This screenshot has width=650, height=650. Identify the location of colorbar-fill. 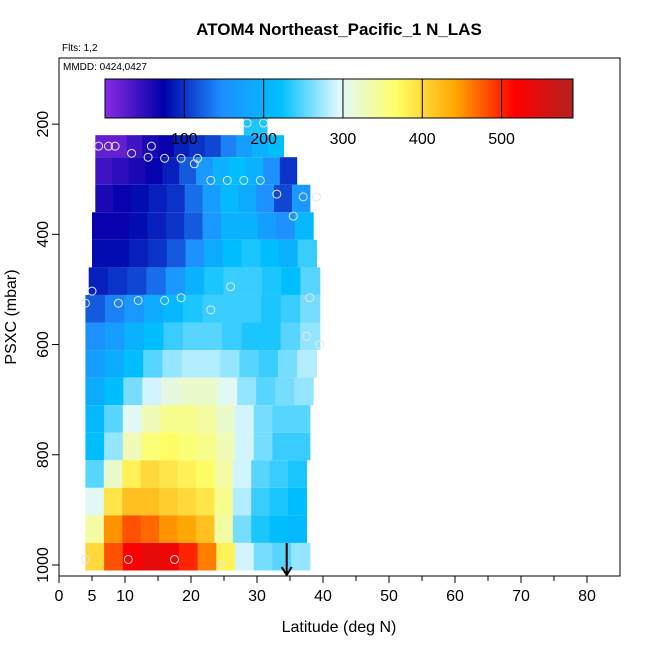
(339, 98).